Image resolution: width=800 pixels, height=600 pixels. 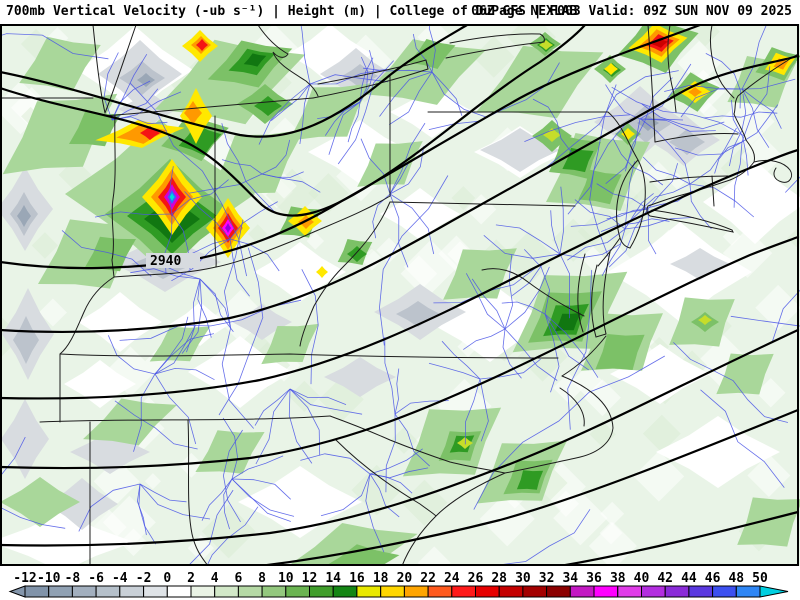 I want to click on colorbar-tick: -10, so click(x=49, y=578).